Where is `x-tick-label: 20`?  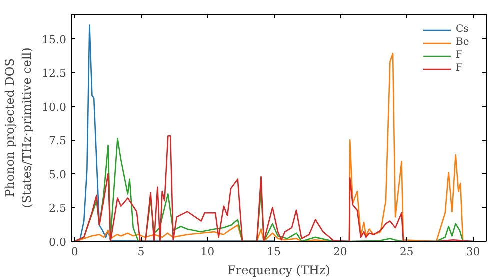
x-tick-label: 20 is located at coordinates (340, 252).